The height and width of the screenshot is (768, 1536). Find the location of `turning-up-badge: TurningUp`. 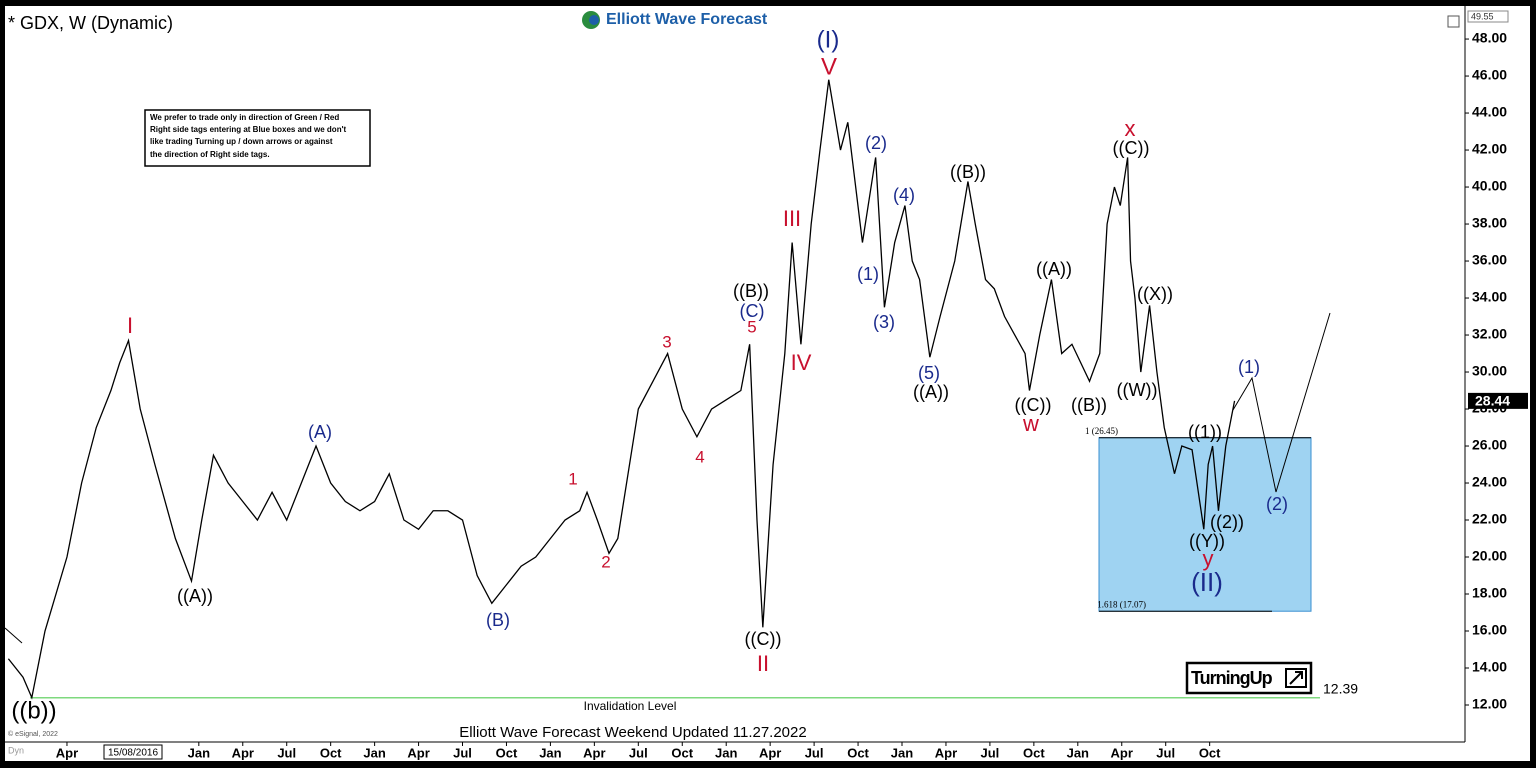

turning-up-badge: TurningUp is located at coordinates (1249, 678).